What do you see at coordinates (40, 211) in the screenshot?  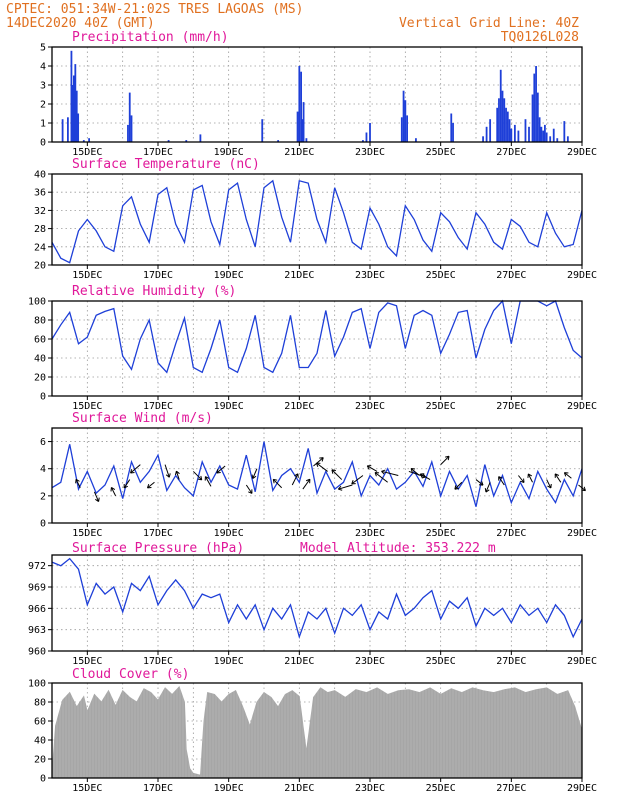 I see `y-tick-label: 32` at bounding box center [40, 211].